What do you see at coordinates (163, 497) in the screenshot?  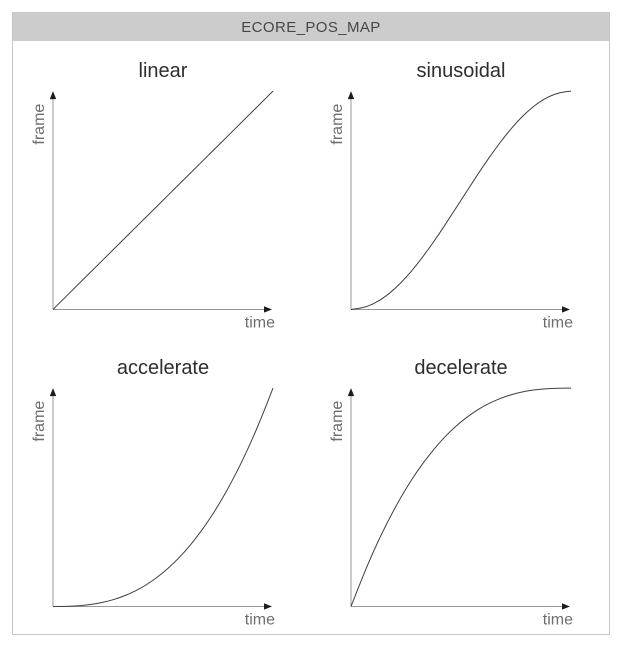 I see `easing-curve-accelerate` at bounding box center [163, 497].